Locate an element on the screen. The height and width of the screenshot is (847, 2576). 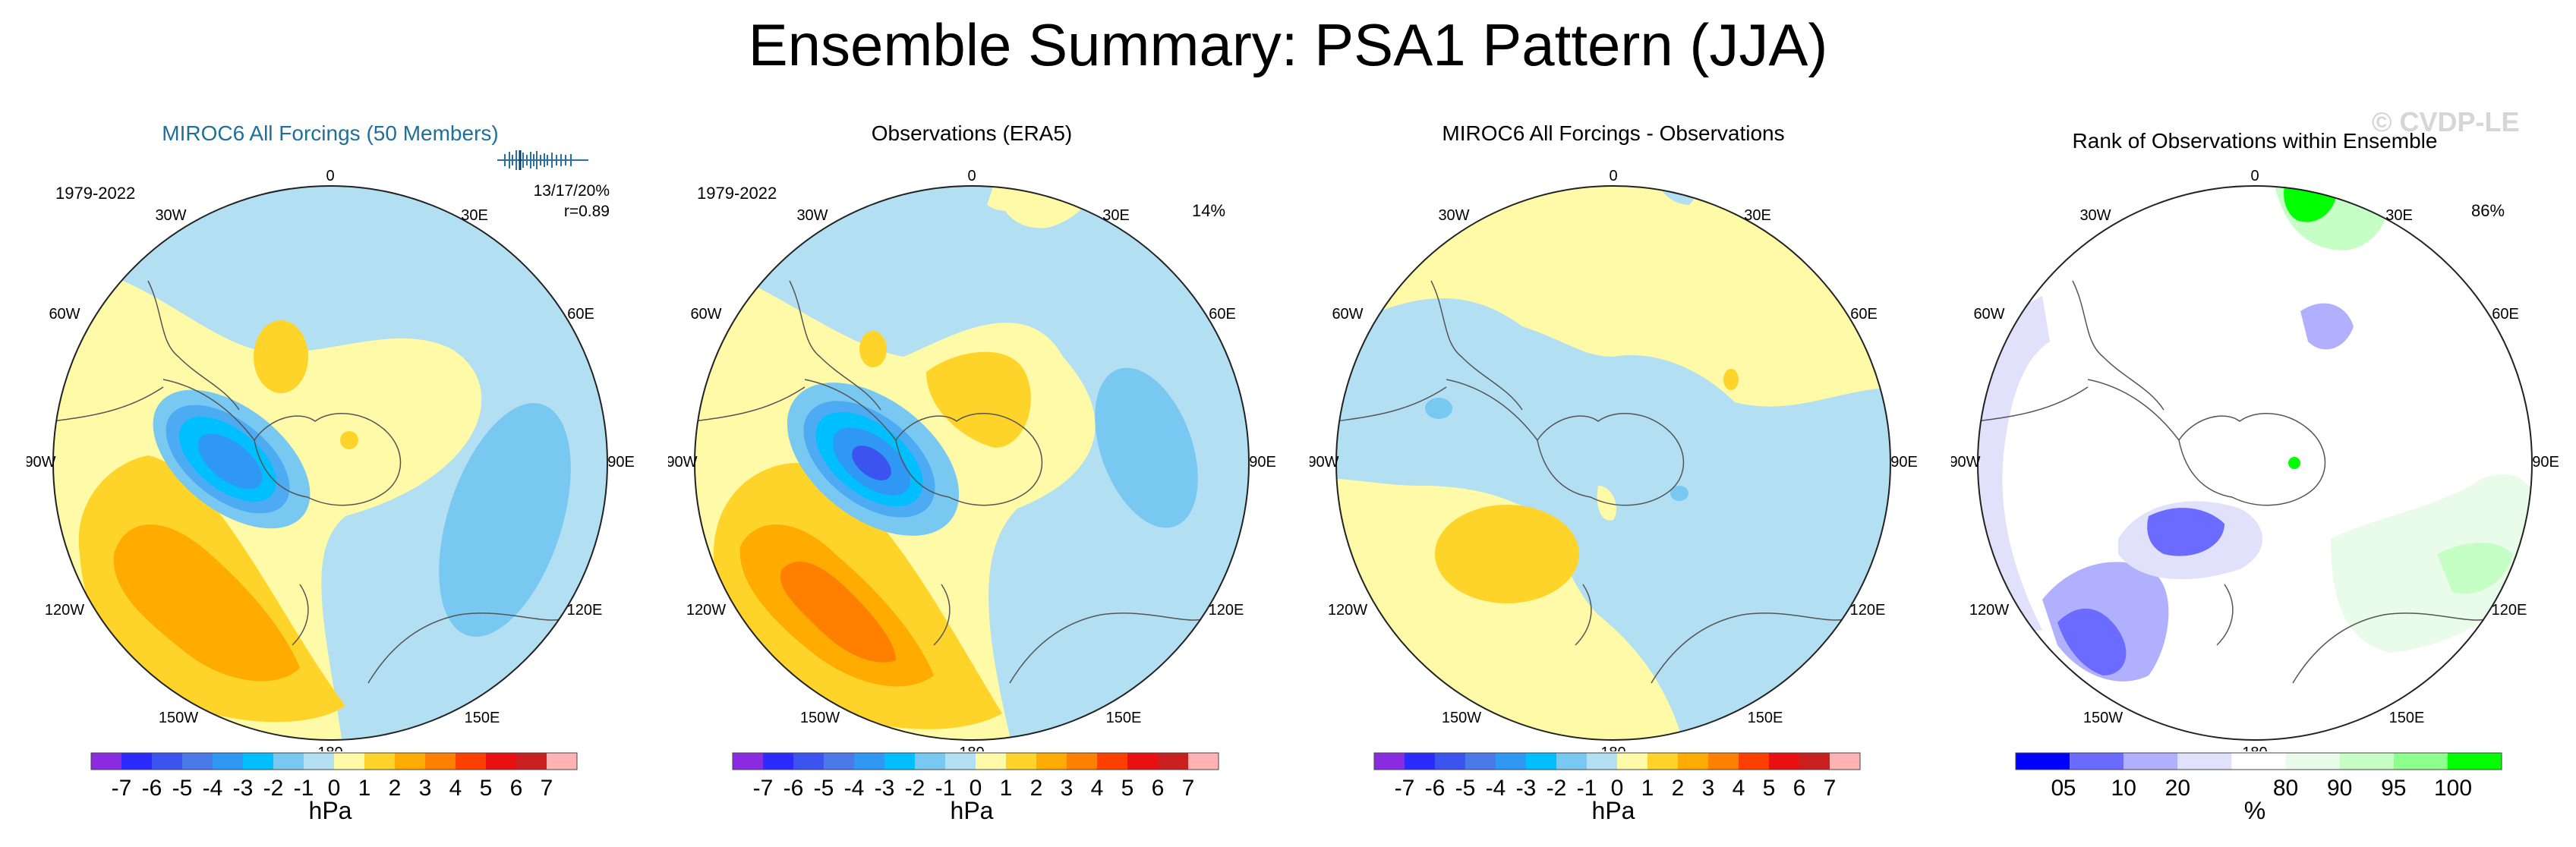
colorbar-tick-label: 20 is located at coordinates (2177, 788).